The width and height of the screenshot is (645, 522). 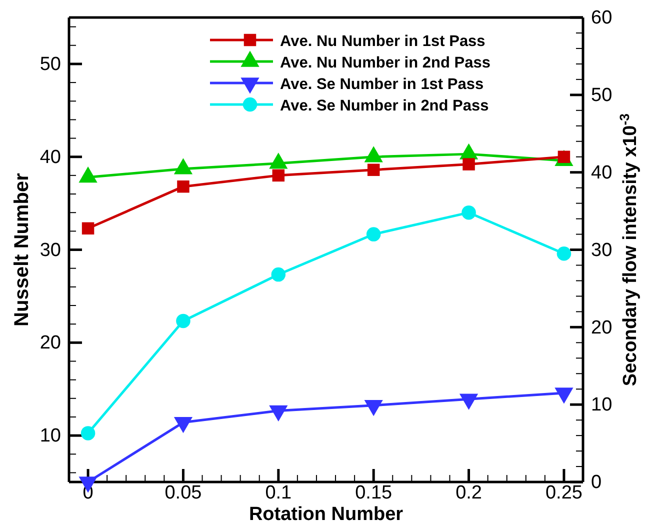 What do you see at coordinates (278, 493) in the screenshot?
I see `x-tick-label: 0.1` at bounding box center [278, 493].